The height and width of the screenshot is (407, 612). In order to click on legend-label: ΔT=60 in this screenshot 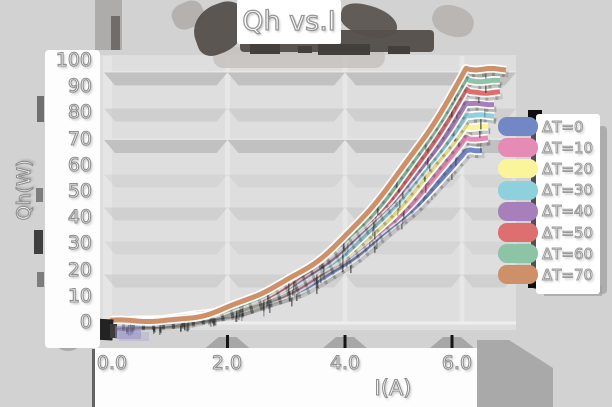, I will do `click(568, 253)`.